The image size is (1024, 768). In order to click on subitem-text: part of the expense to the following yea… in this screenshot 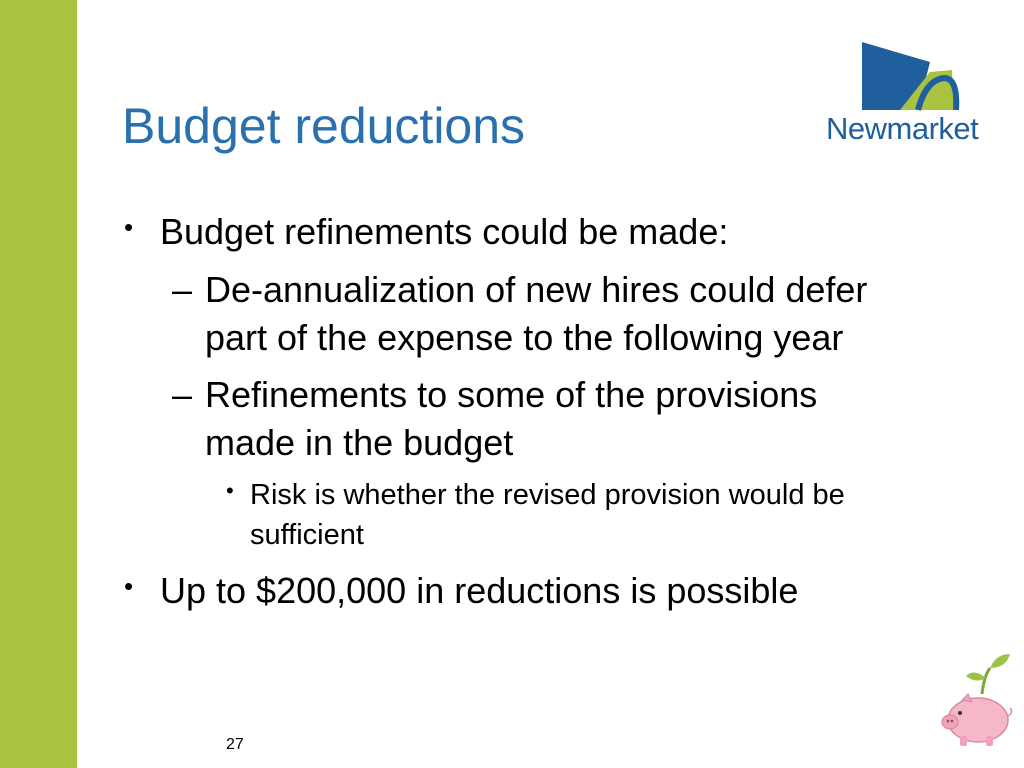, I will do `click(524, 337)`.